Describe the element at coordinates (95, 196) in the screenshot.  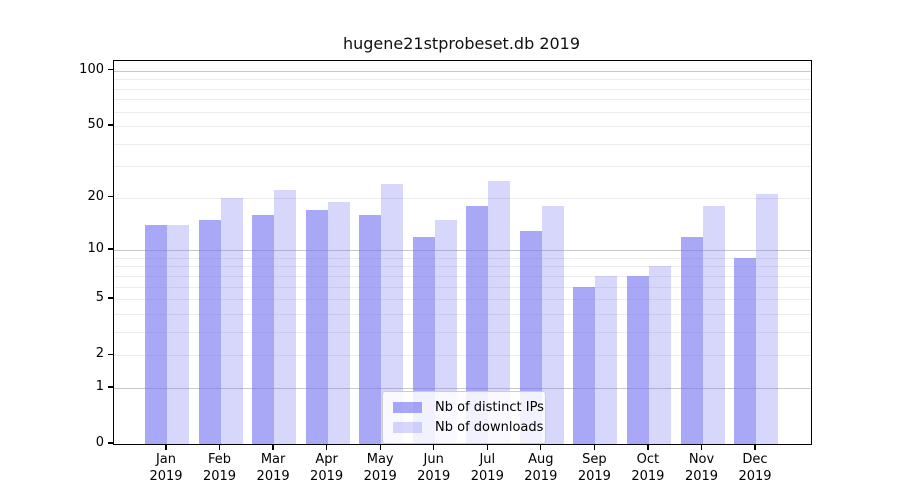
I see `y-tick-label: 20` at that location.